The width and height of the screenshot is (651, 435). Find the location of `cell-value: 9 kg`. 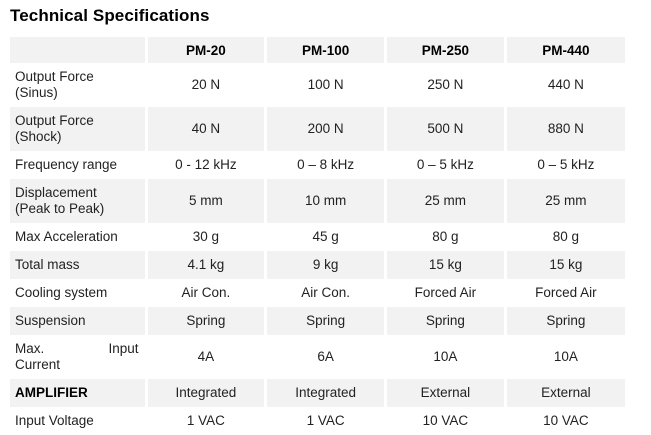

cell-value: 9 kg is located at coordinates (325, 265).